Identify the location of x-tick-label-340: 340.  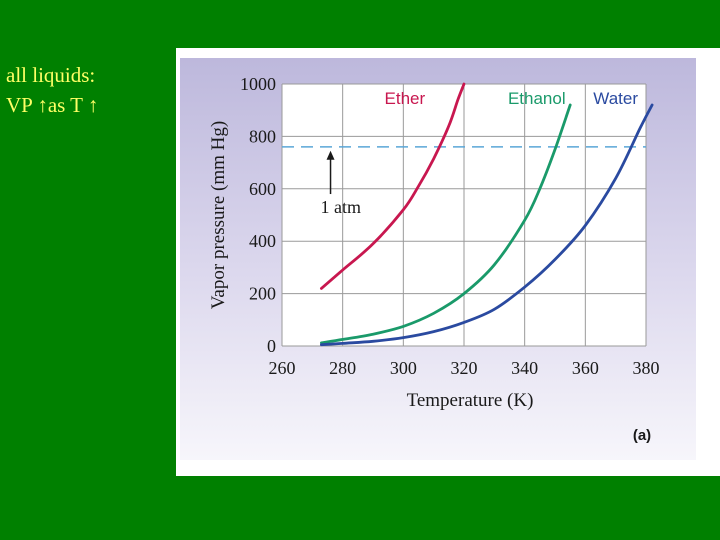
(524, 368).